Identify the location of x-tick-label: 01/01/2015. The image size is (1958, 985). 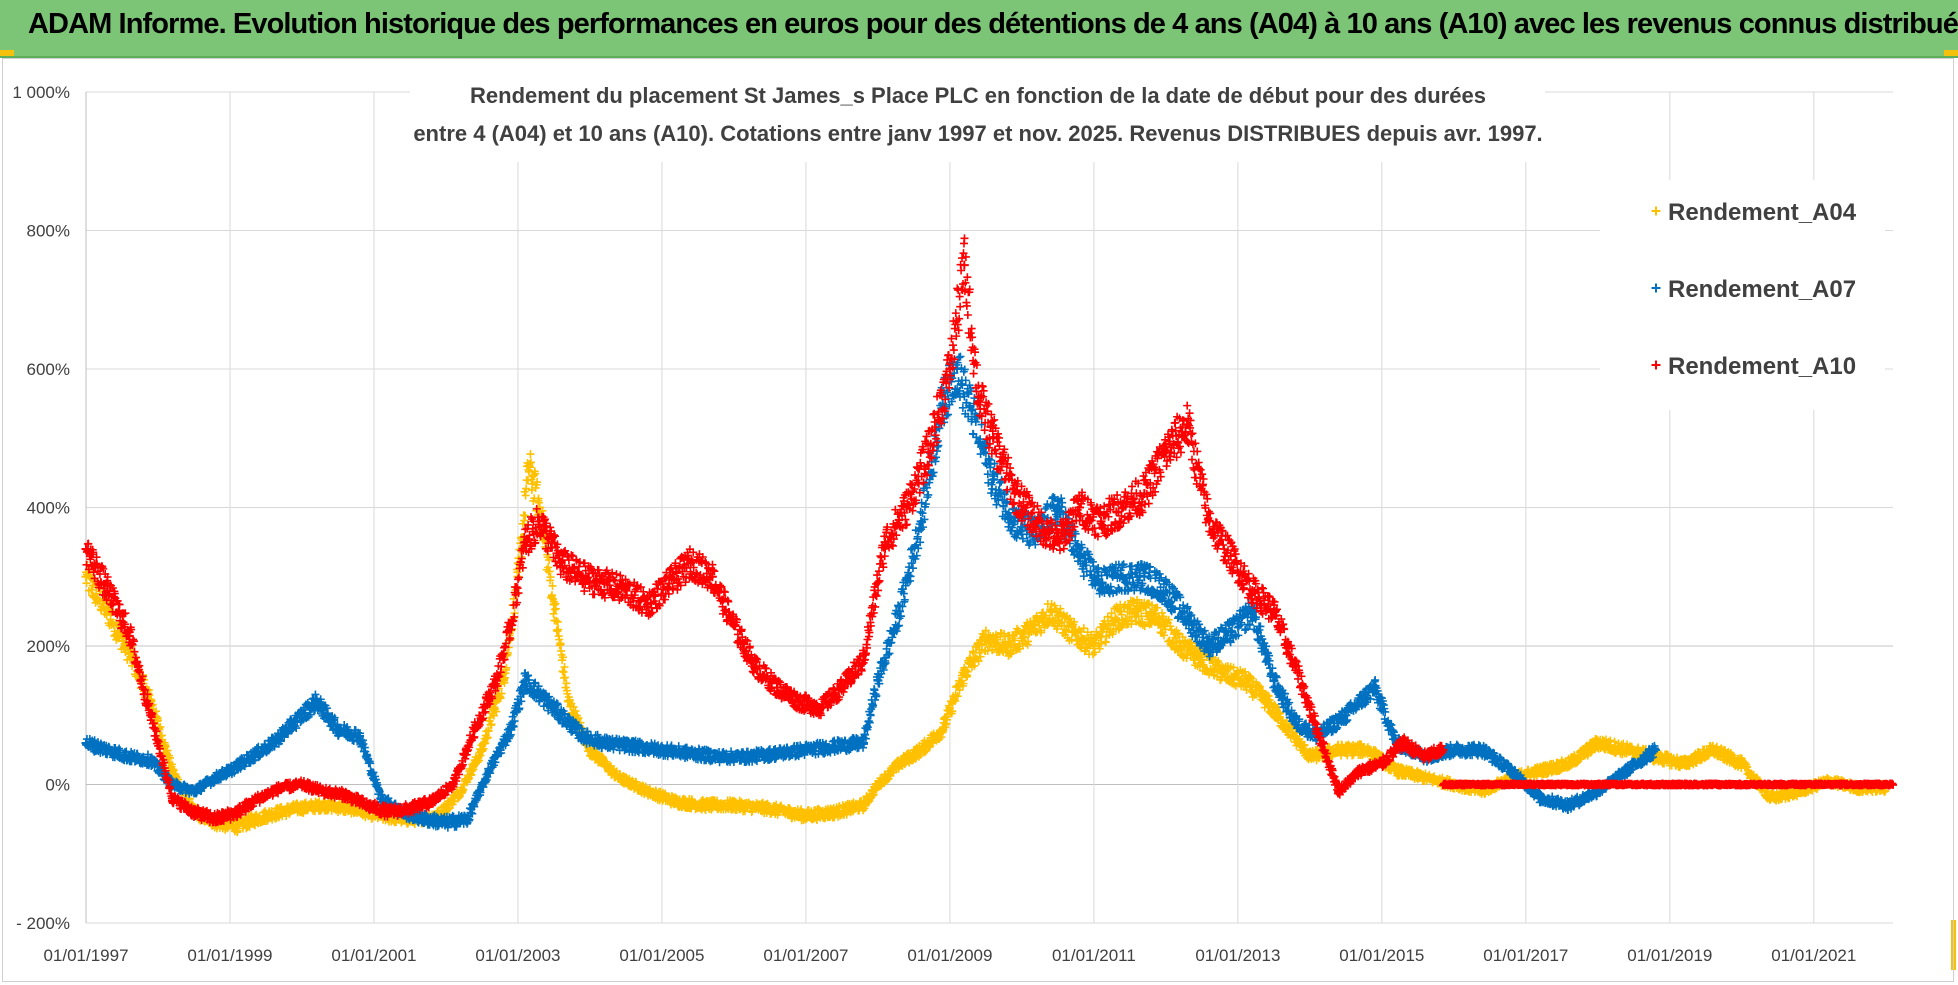
(1381, 955).